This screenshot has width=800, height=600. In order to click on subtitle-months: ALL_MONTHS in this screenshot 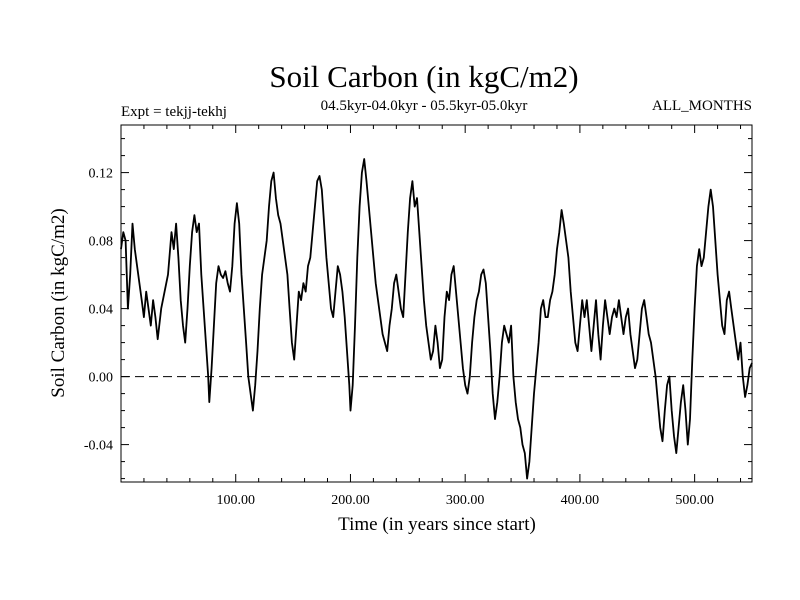, I will do `click(702, 106)`.